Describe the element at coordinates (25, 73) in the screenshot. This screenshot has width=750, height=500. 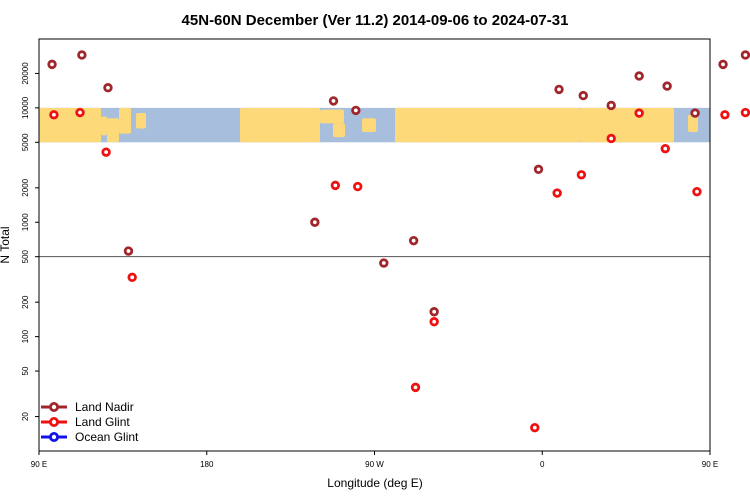
I see `y-tick-label: 20000` at that location.